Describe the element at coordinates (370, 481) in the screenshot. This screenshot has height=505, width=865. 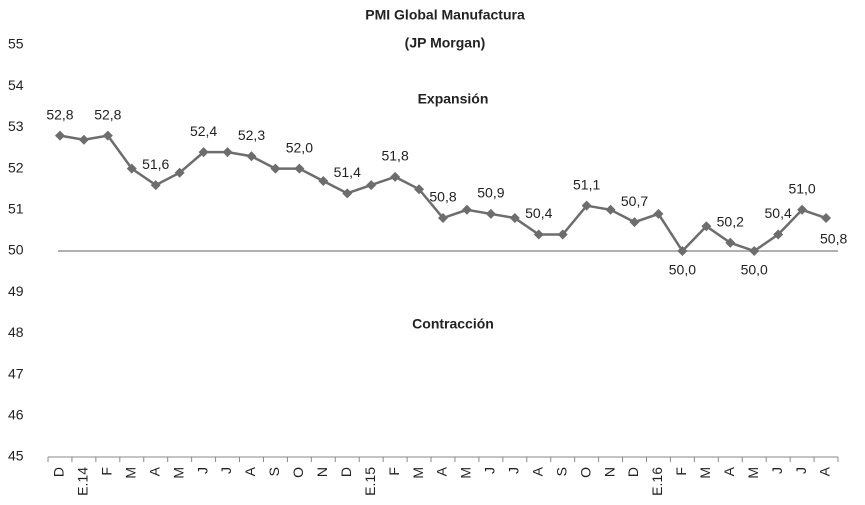
I see `x-tick-label: E.15` at that location.